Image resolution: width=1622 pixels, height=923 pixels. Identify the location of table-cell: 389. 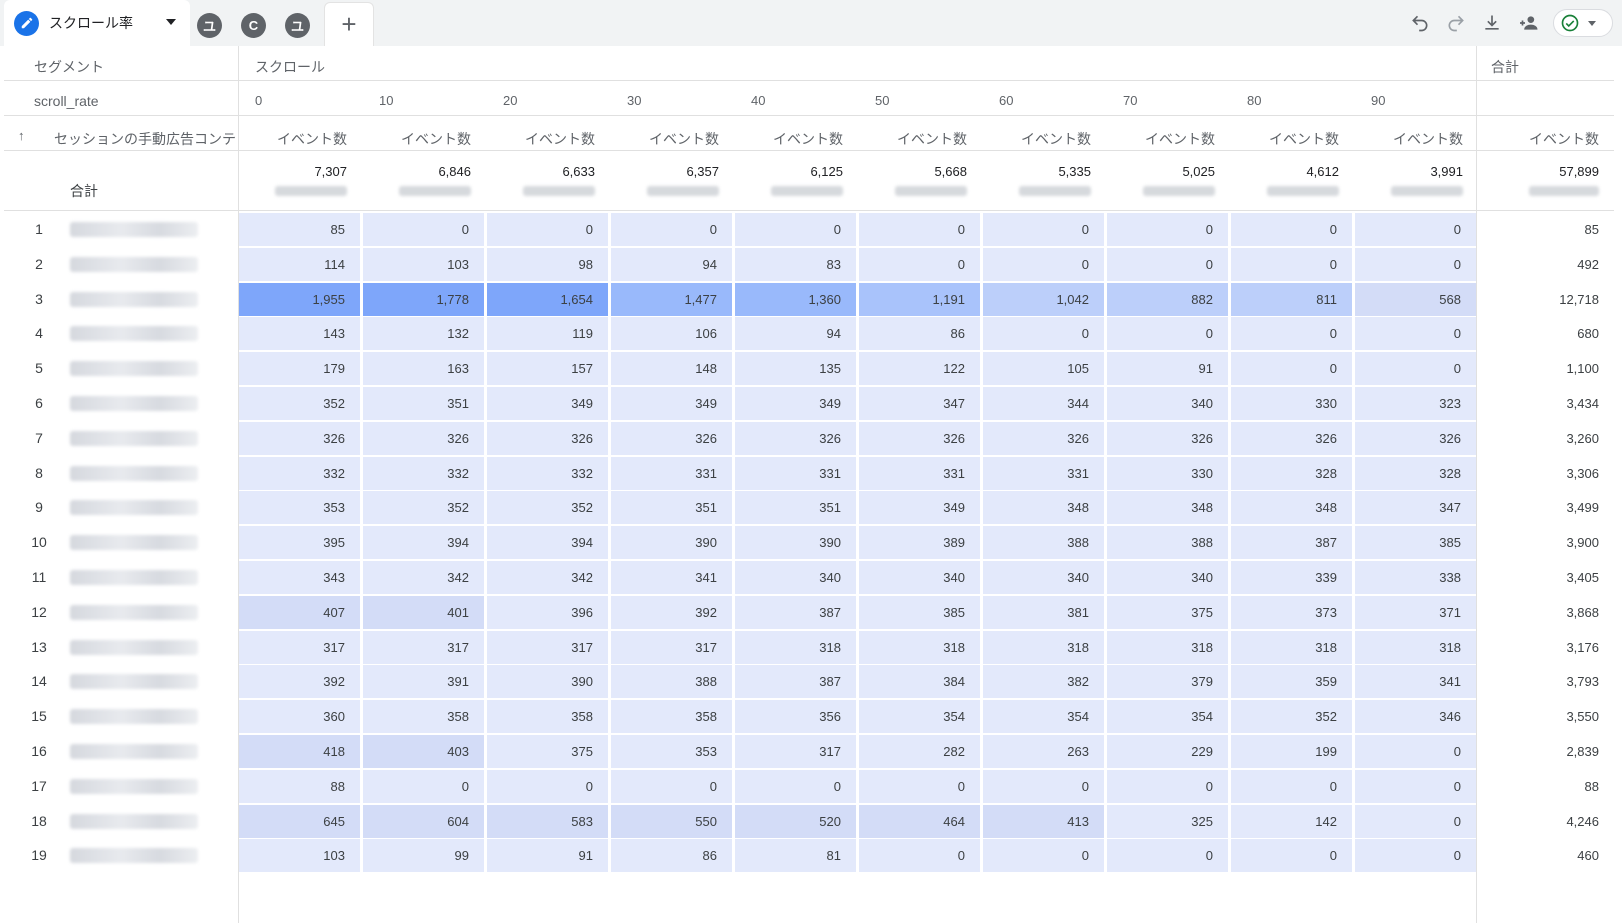
(919, 542).